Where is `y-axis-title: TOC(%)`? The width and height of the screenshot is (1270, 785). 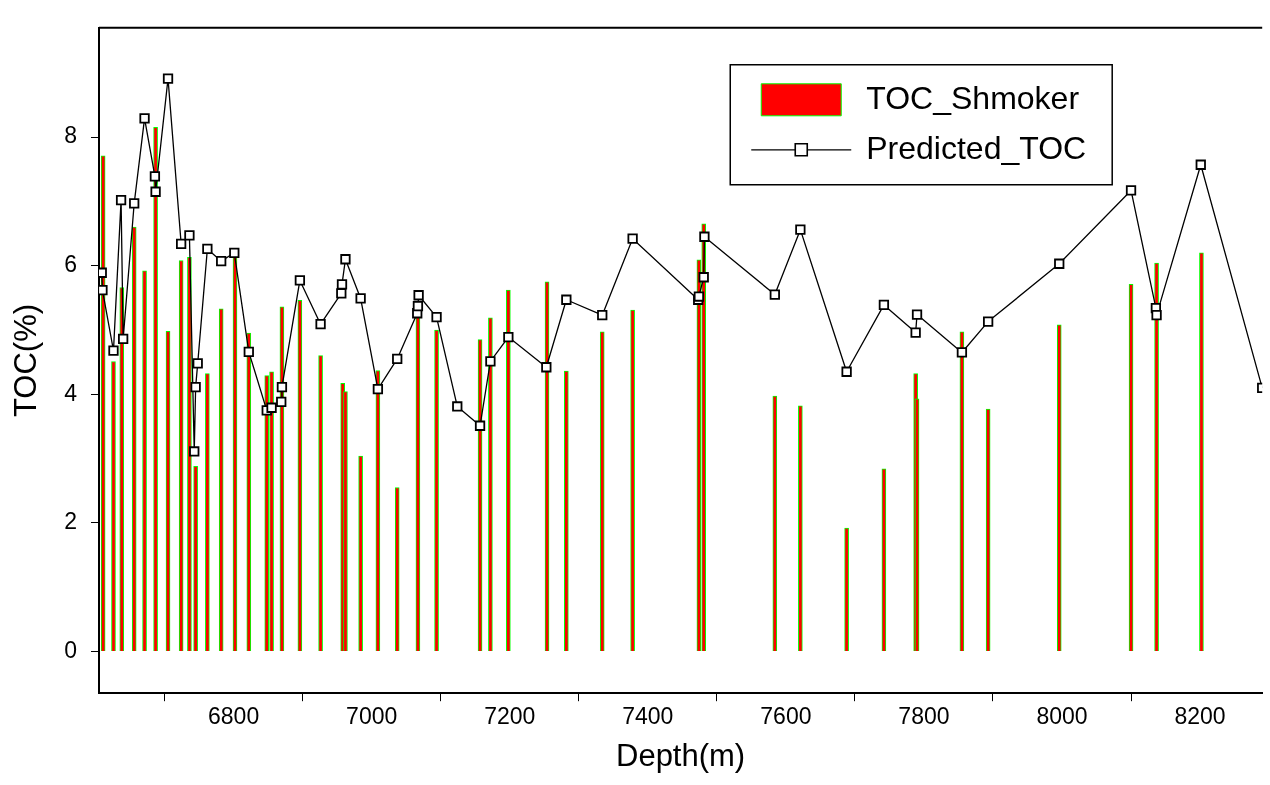
y-axis-title: TOC(%) is located at coordinates (26, 360).